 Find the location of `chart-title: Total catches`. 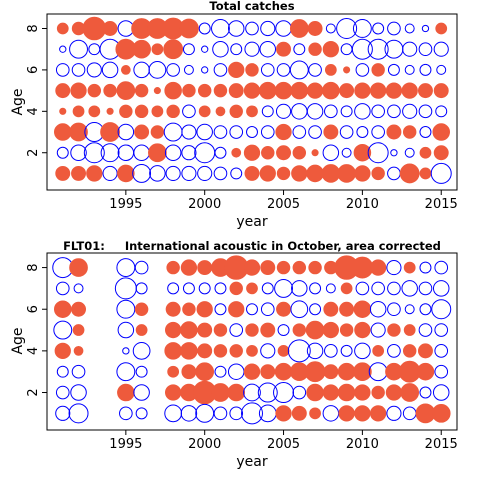

chart-title: Total catches is located at coordinates (251, 6).